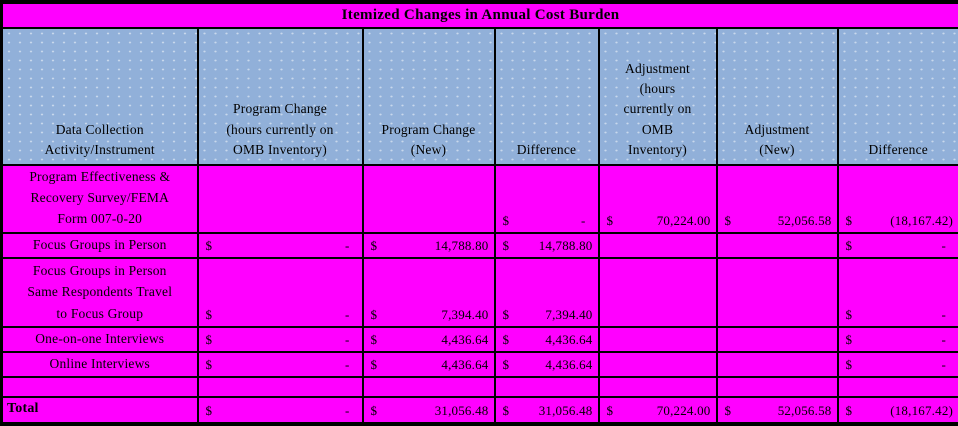 The height and width of the screenshot is (426, 958). Describe the element at coordinates (429, 245) in the screenshot. I see `data-cell-program-change-new: $14,788.80` at that location.